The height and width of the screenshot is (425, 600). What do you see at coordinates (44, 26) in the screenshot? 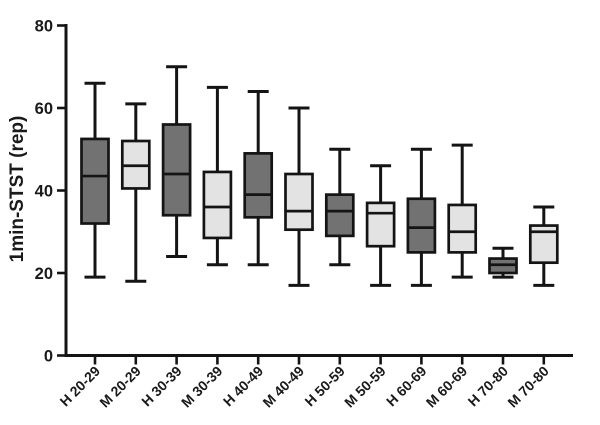
I see `y-tick-label: 80` at bounding box center [44, 26].